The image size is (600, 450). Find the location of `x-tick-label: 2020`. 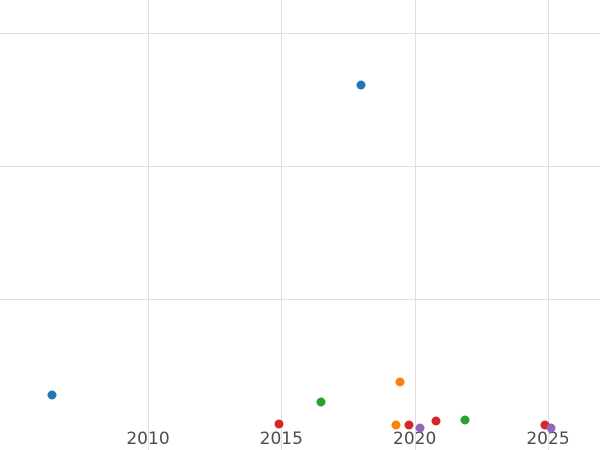

x-tick-label: 2020 is located at coordinates (415, 439).